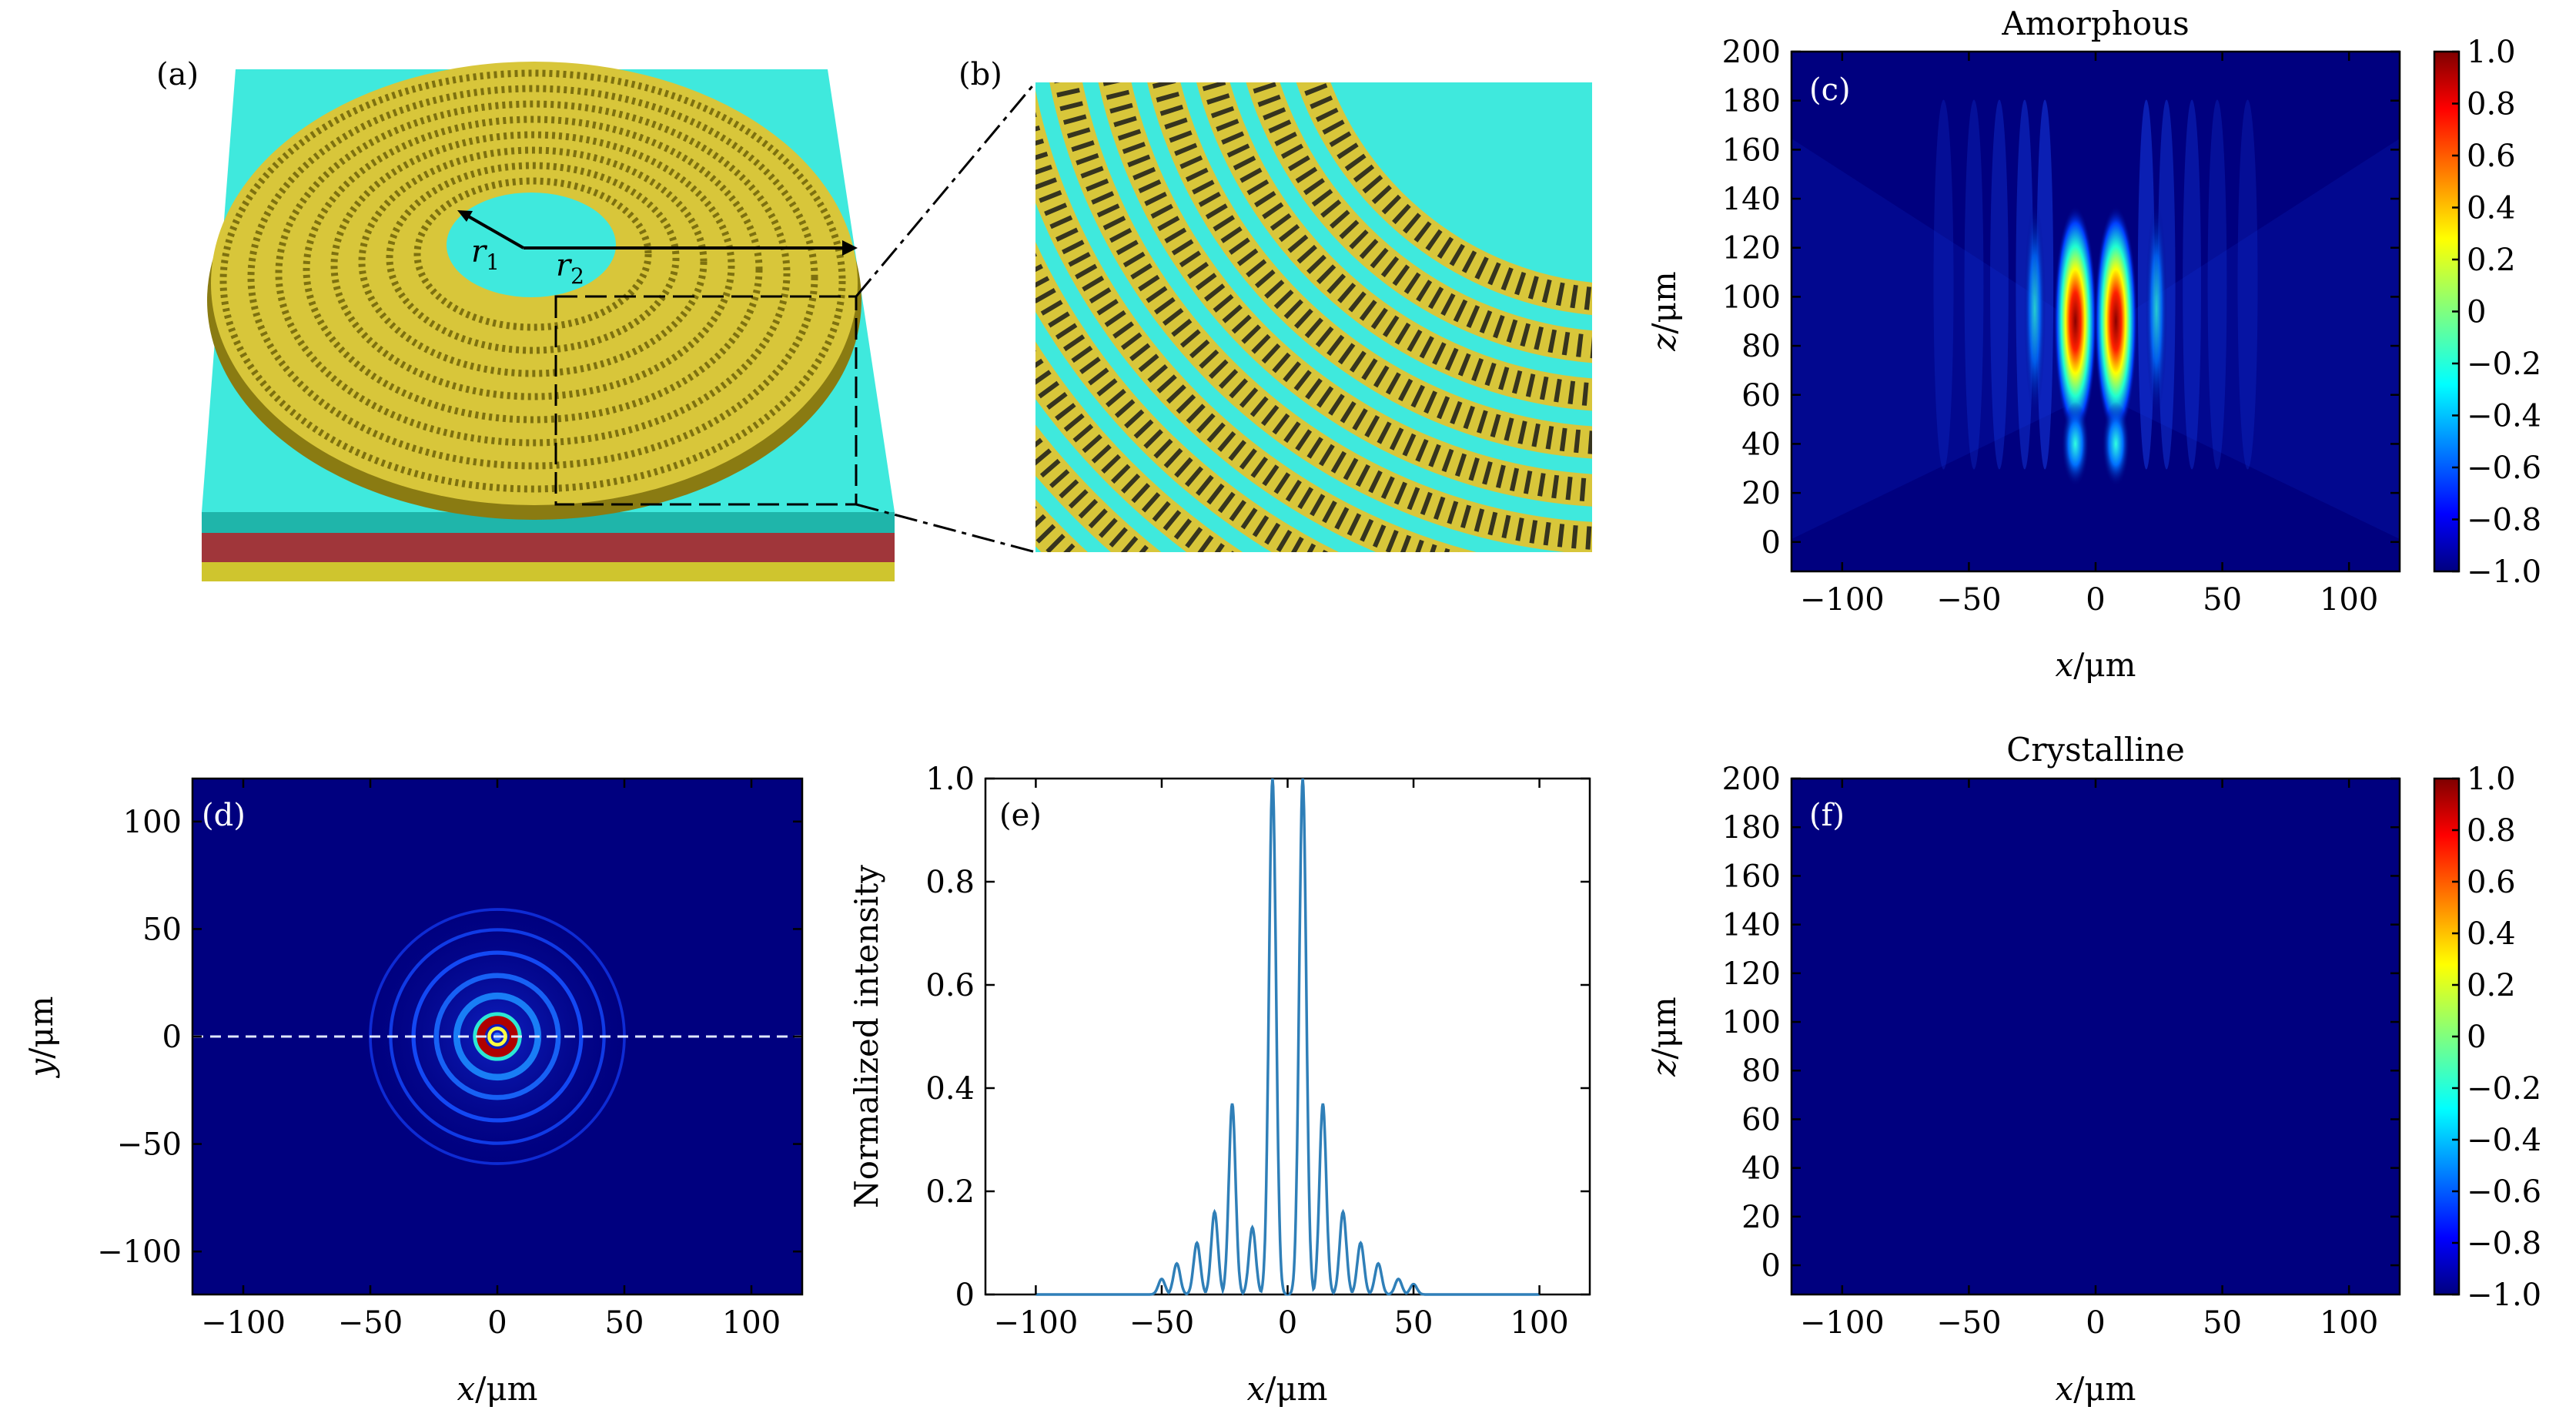 The height and width of the screenshot is (1410, 2576). I want to click on concentric-ring-structure, so click(534, 291).